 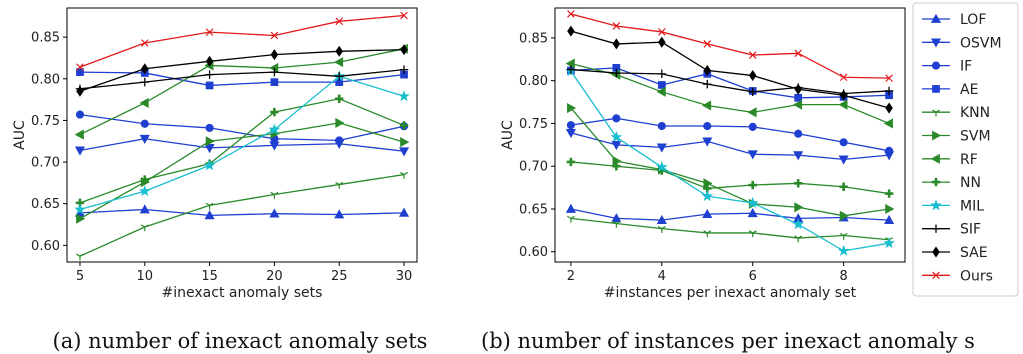 I want to click on x-tick-label: 5, so click(x=80, y=276).